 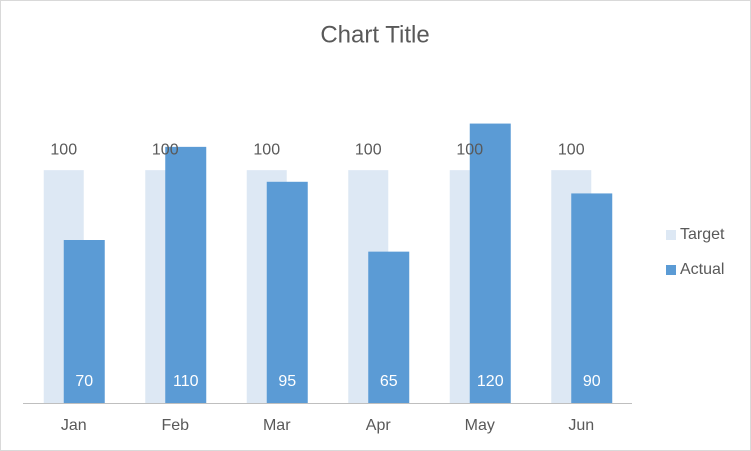 What do you see at coordinates (581, 425) in the screenshot?
I see `x-tick-label: Jun` at bounding box center [581, 425].